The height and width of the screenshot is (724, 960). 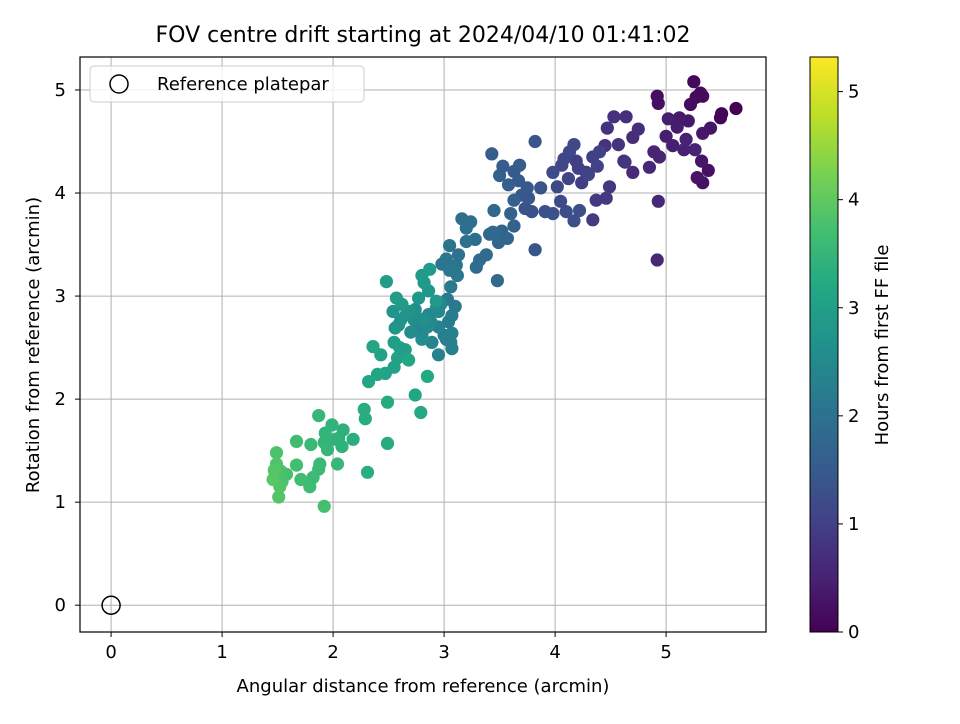 I want to click on y-tick-label: 5, so click(x=60, y=90).